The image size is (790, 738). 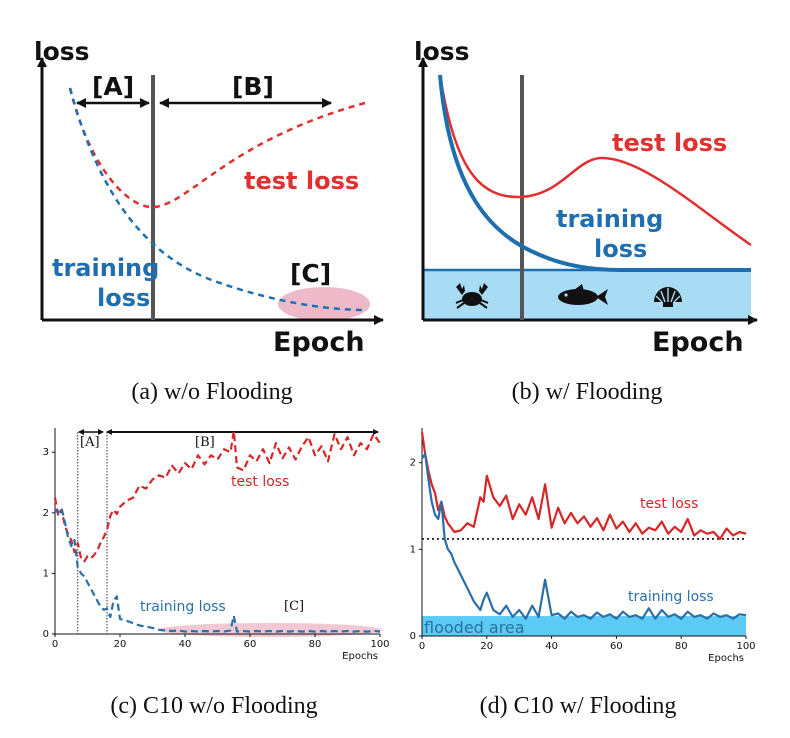 I want to click on y-tick-label: 3, so click(x=46, y=452).